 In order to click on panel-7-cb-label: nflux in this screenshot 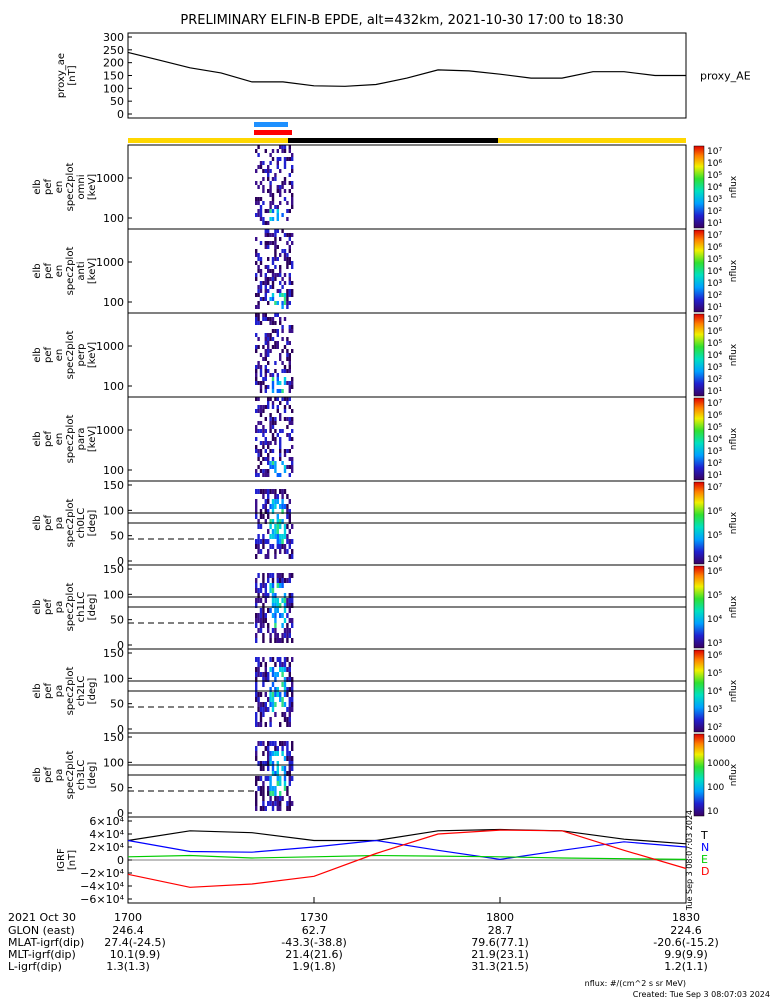, I will do `click(734, 690)`.